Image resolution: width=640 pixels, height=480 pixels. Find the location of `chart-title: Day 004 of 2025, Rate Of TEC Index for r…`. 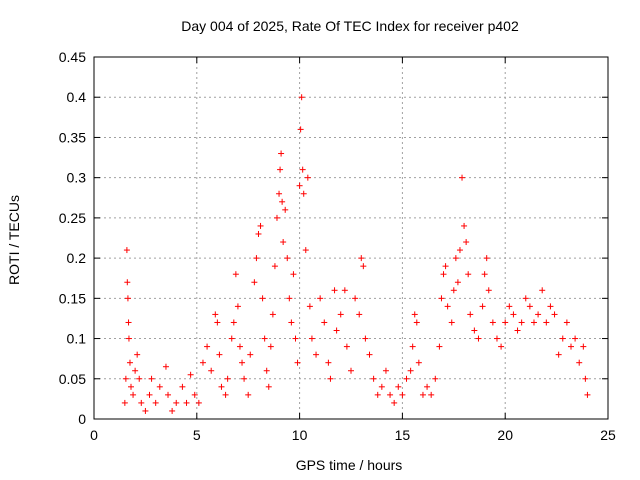

chart-title: Day 004 of 2025, Rate Of TEC Index for r… is located at coordinates (350, 26).